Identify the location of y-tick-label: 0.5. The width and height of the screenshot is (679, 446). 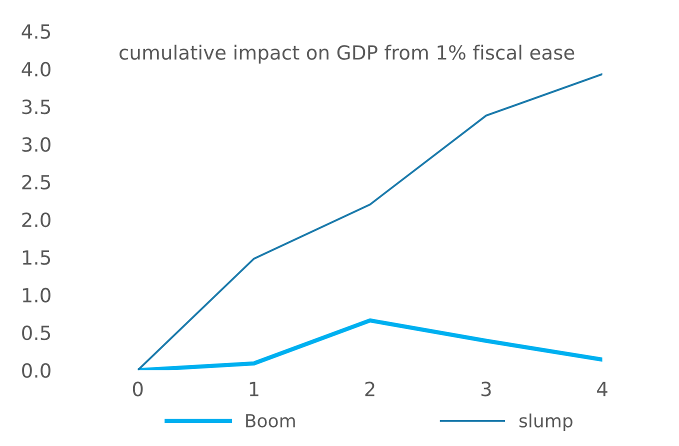
(36, 332).